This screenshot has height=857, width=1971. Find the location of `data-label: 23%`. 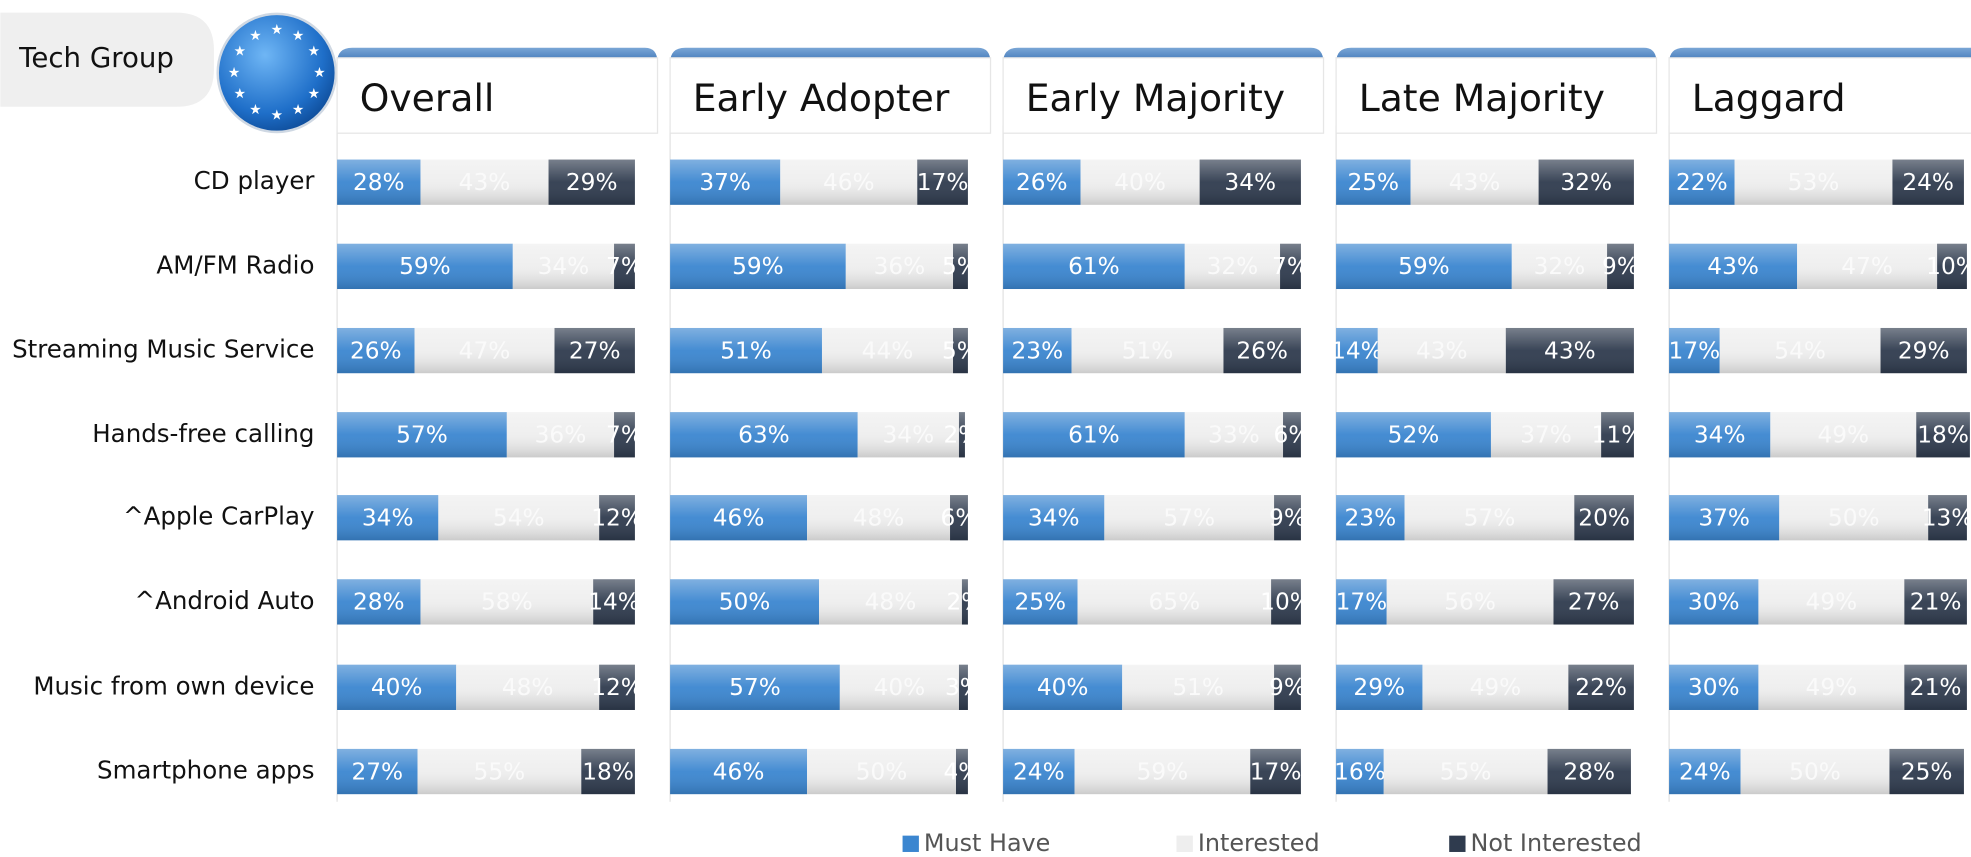

data-label: 23% is located at coordinates (1038, 350).